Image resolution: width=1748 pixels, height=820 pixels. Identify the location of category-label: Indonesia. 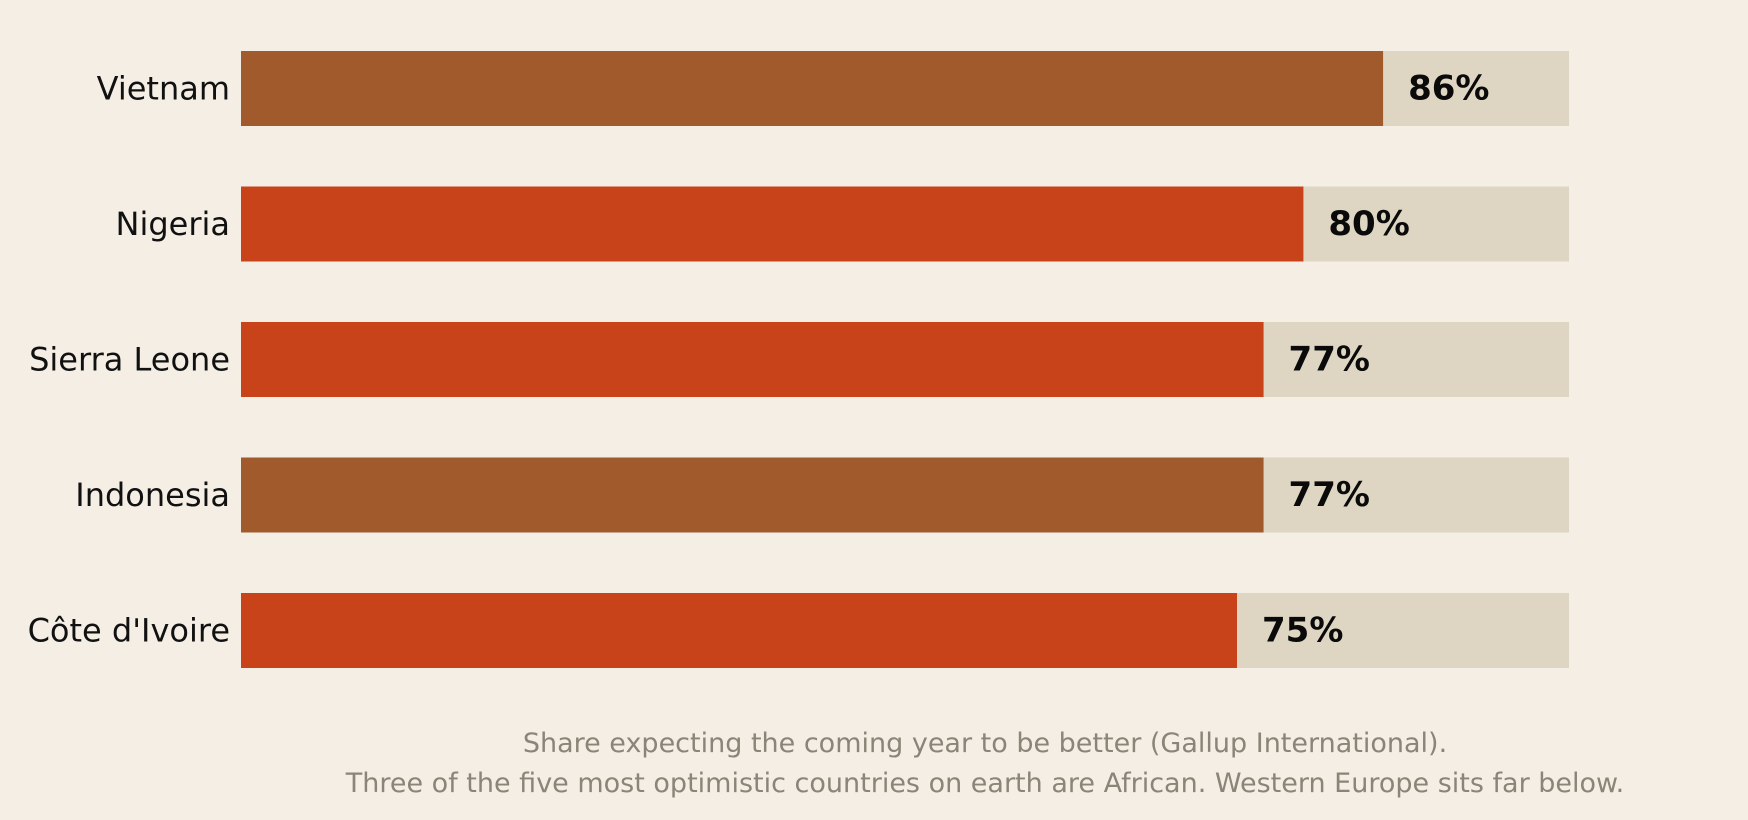
(152, 495).